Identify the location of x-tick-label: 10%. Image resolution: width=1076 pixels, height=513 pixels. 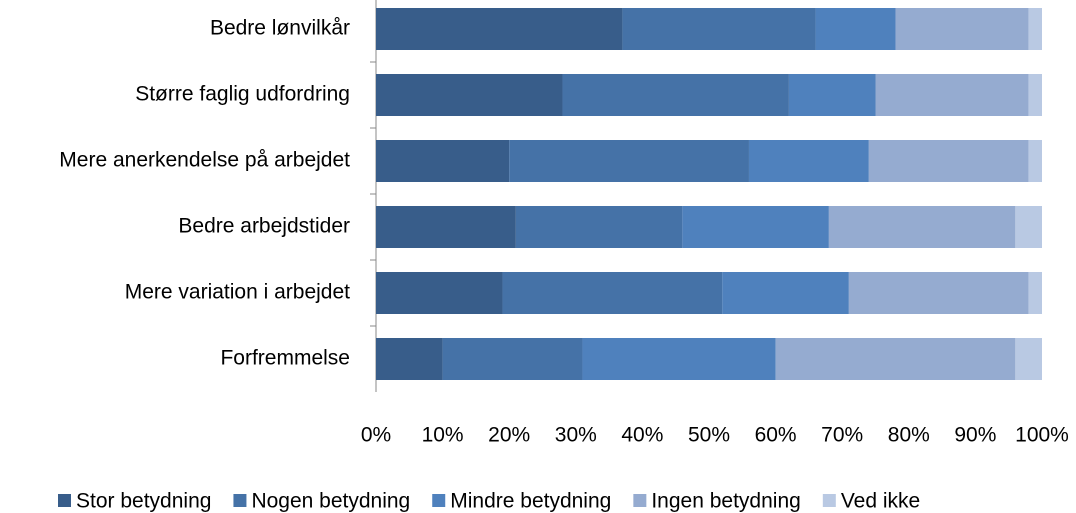
(443, 435).